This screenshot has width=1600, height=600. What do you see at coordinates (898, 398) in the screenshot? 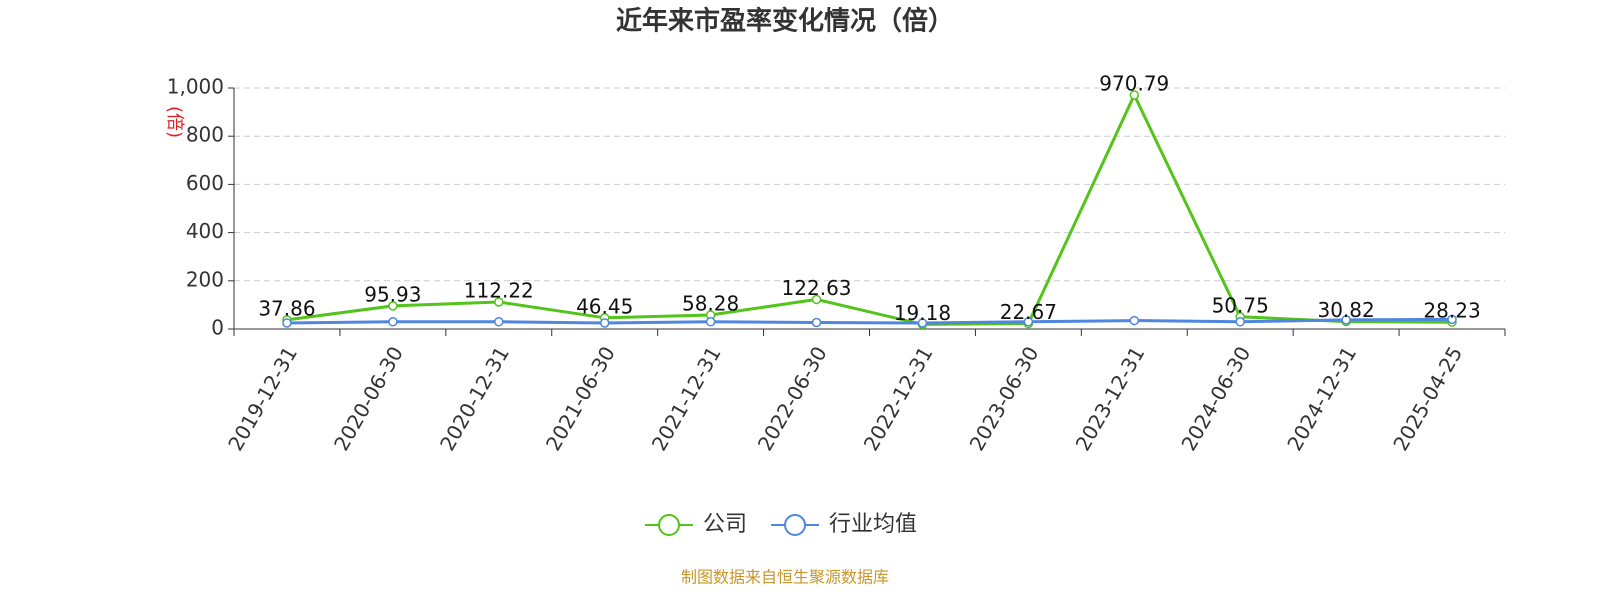
I see `x-tick-label: 2022-12-31` at bounding box center [898, 398].